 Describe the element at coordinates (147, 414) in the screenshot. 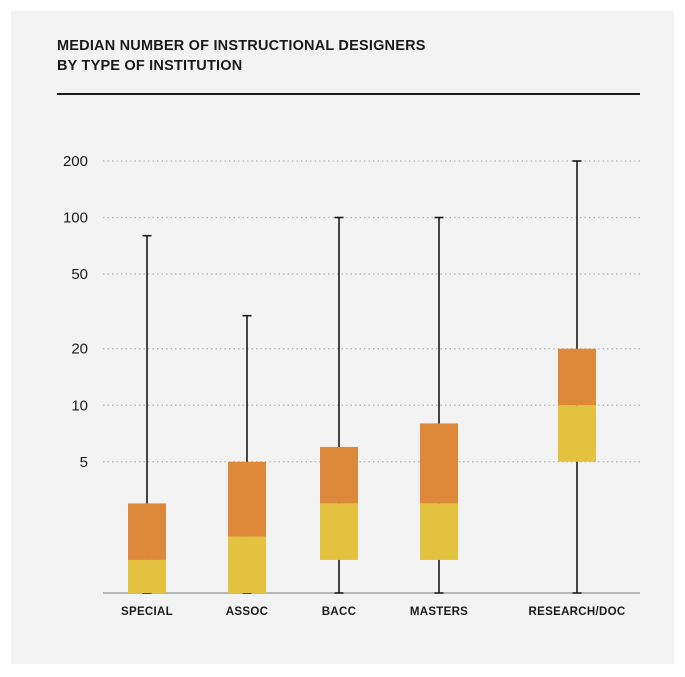

I see `box-special` at that location.